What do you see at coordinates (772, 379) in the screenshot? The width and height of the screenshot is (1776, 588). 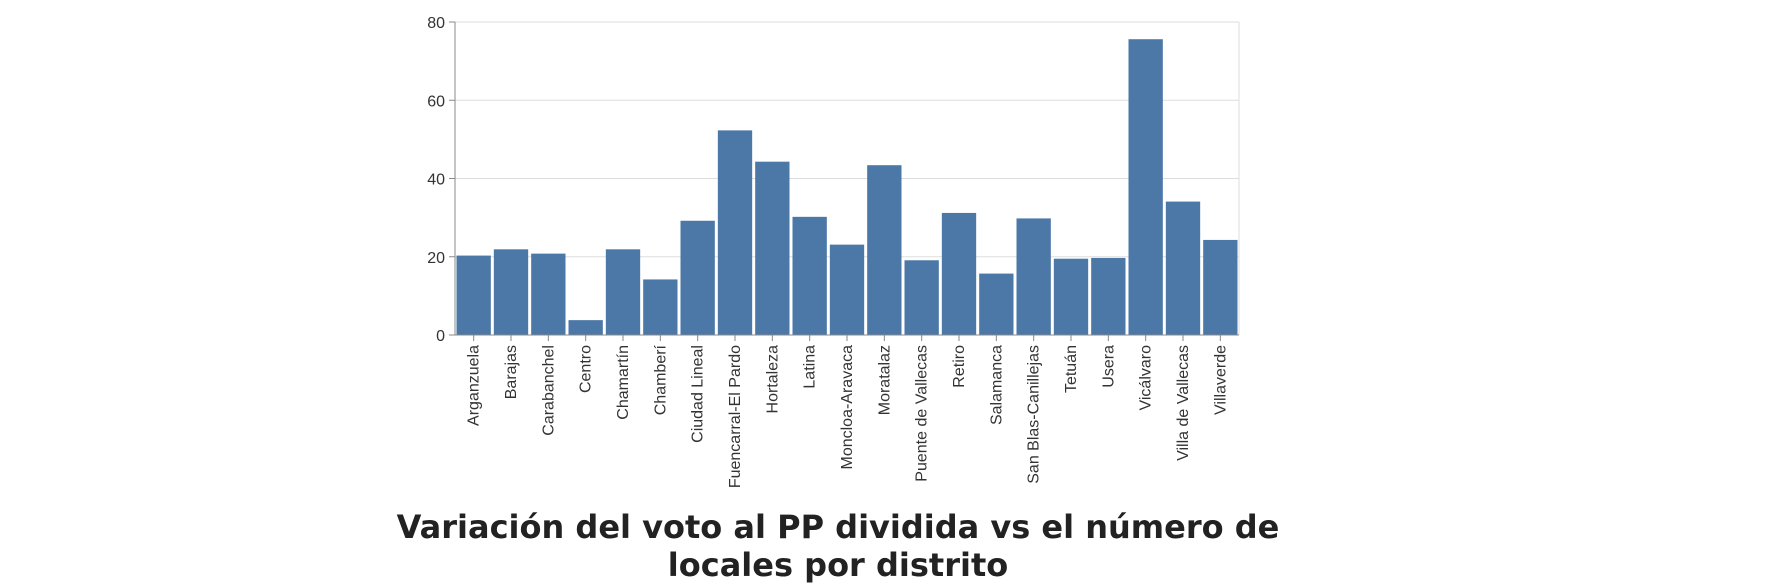 I see `x-tick-label: Hortaleza` at bounding box center [772, 379].